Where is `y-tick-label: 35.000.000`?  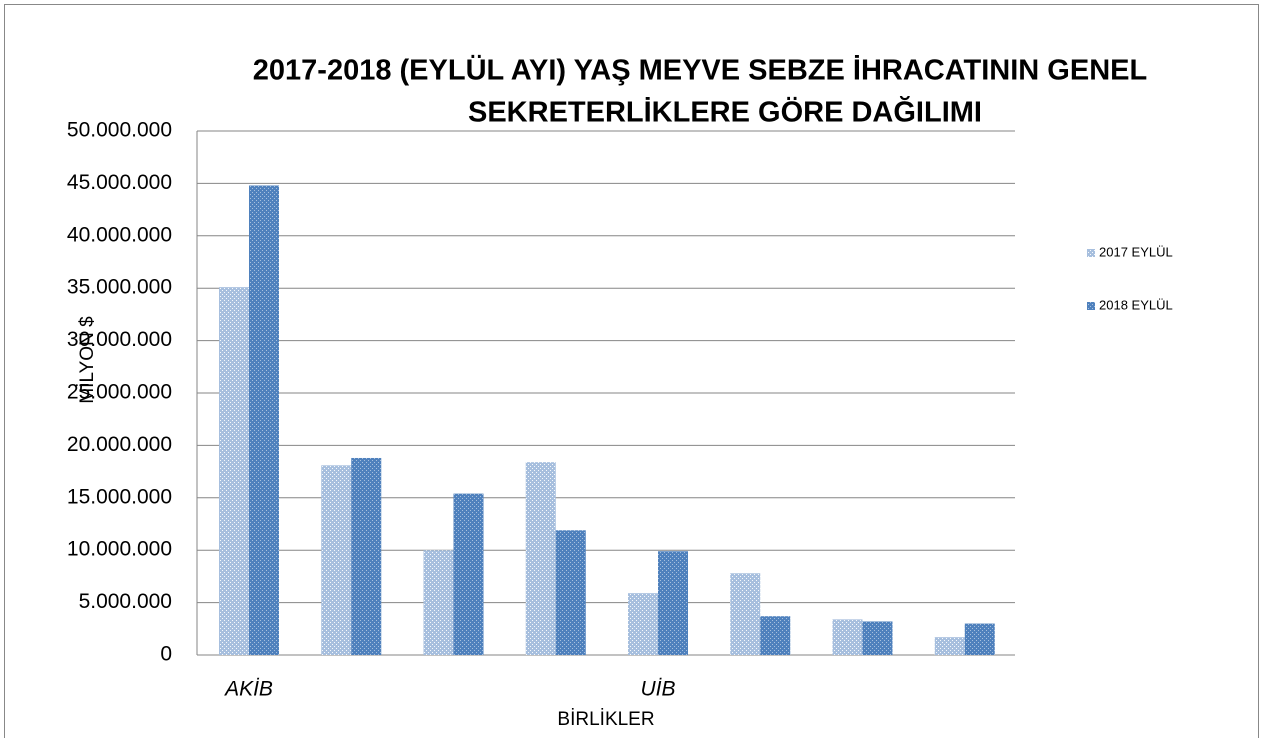
y-tick-label: 35.000.000 is located at coordinates (119, 287).